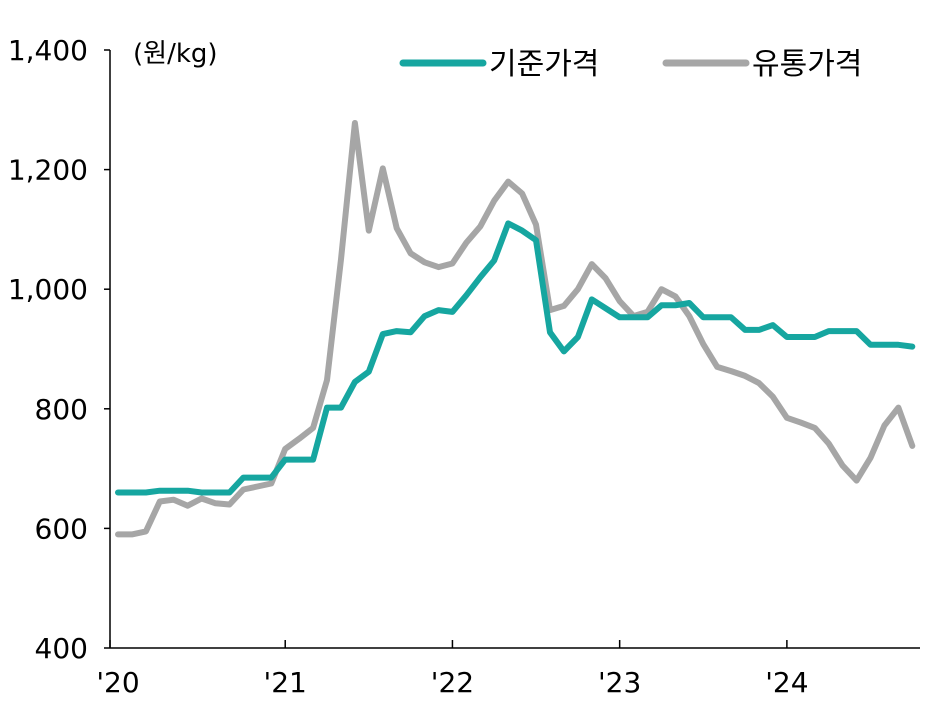 This screenshot has width=929, height=705. Describe the element at coordinates (48, 289) in the screenshot. I see `y-tick-label: 1,000` at that location.